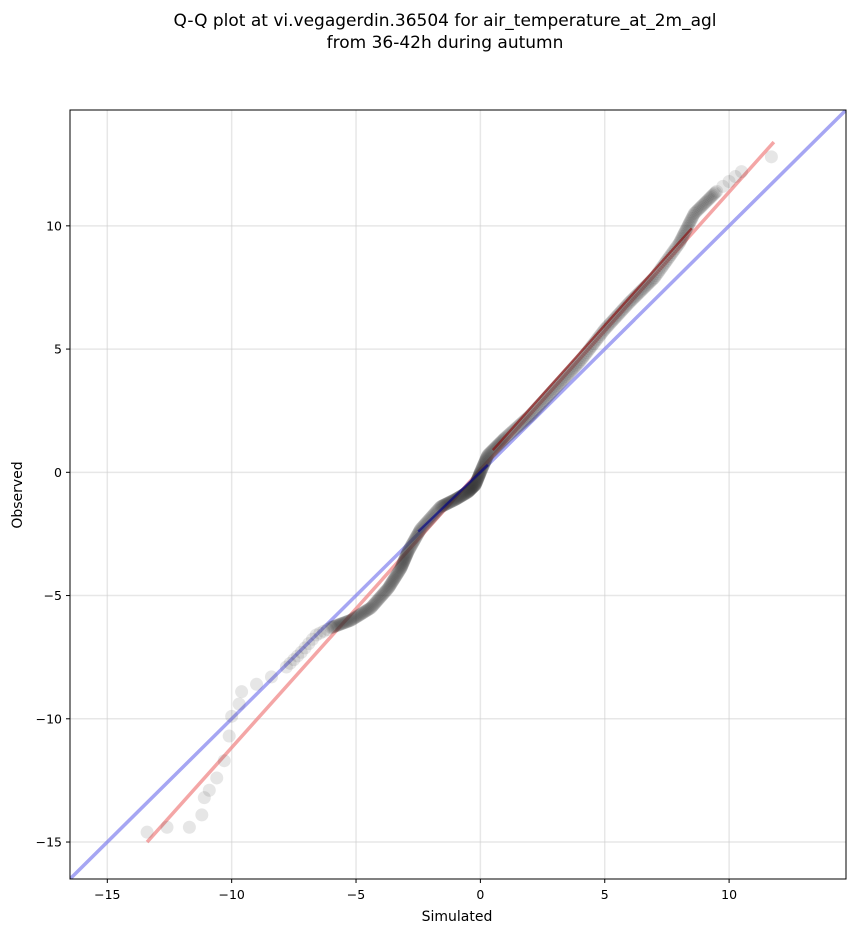  What do you see at coordinates (356, 894) in the screenshot?
I see `x-tick-label: −5` at bounding box center [356, 894].